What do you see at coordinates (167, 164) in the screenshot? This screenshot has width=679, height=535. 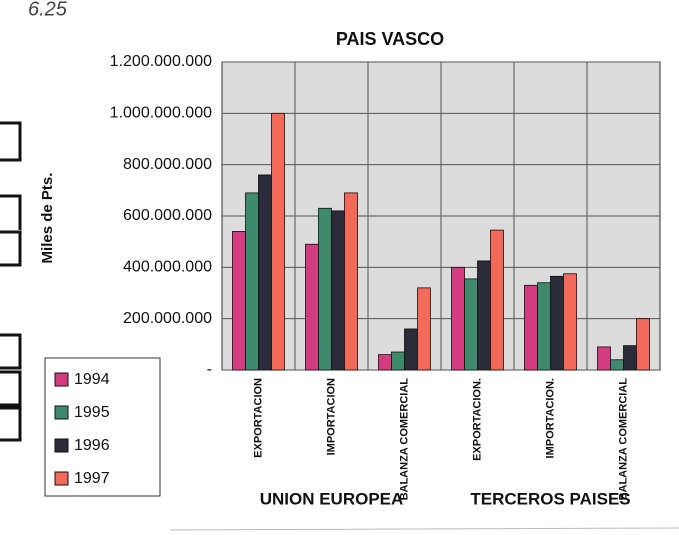 I see `y-tick-label: 800.000.000` at bounding box center [167, 164].